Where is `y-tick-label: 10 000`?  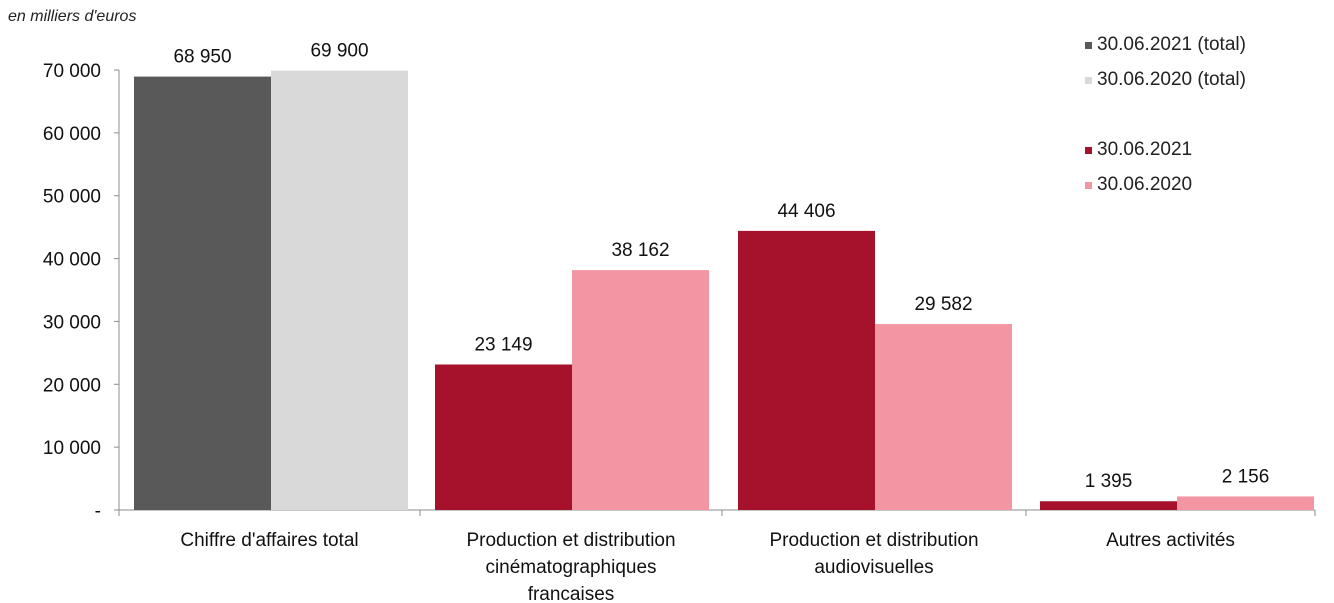
y-tick-label: 10 000 is located at coordinates (72, 448).